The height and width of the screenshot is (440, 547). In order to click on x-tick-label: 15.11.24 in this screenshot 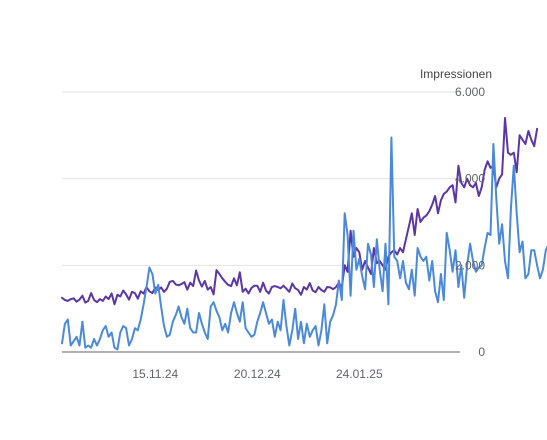, I will do `click(155, 374)`.